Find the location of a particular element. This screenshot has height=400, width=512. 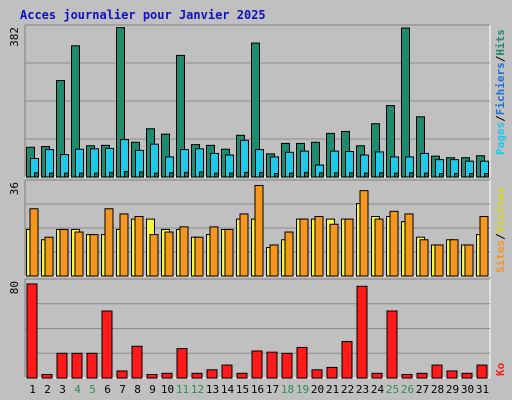

day-label: 6 is located at coordinates (107, 389).